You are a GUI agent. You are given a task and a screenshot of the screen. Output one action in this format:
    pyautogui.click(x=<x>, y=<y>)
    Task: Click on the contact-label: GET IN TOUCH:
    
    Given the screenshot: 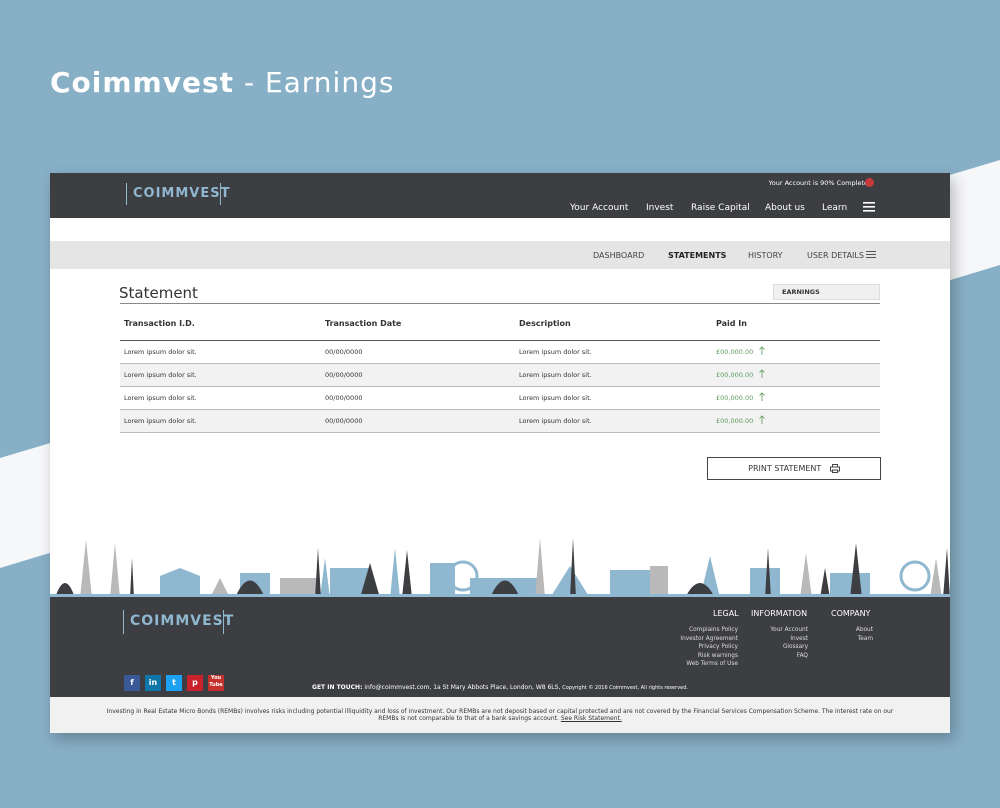 What is the action you would take?
    pyautogui.click(x=337, y=687)
    